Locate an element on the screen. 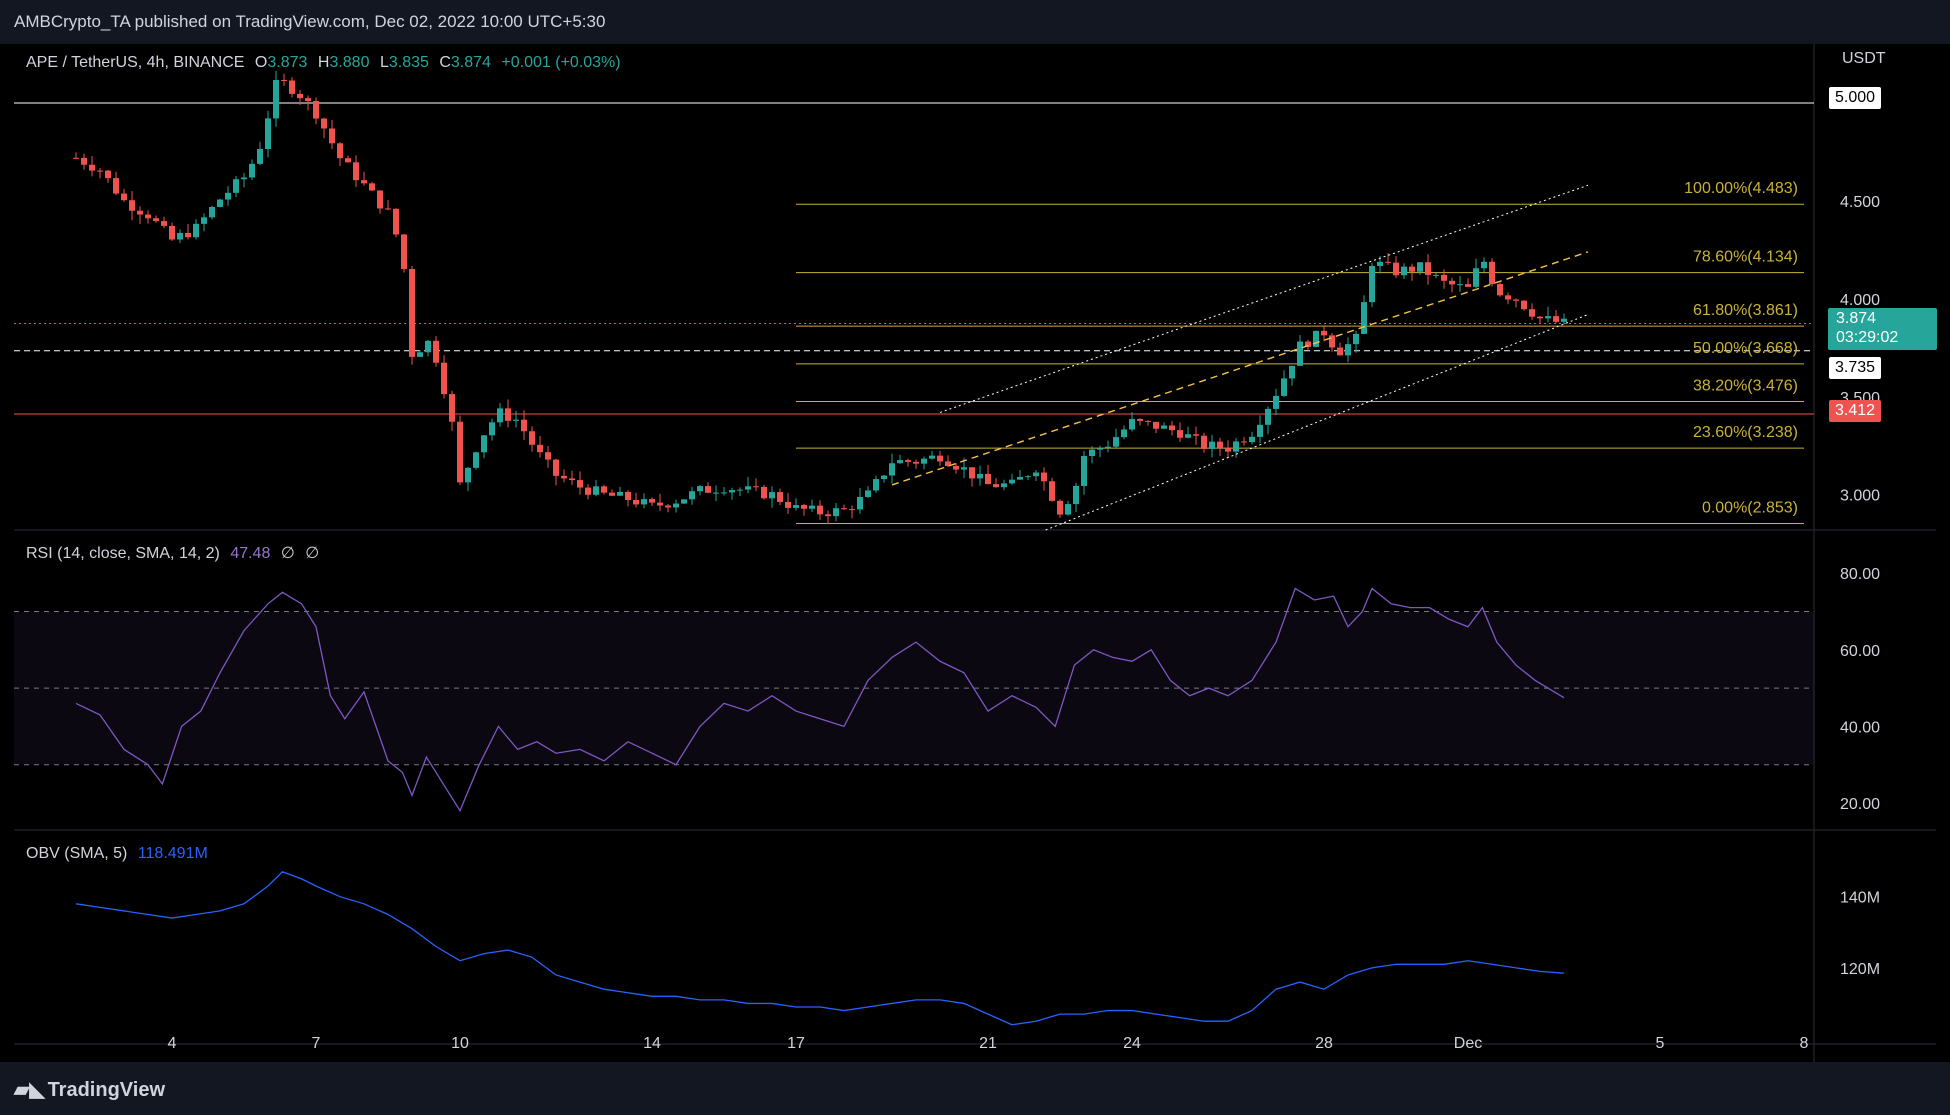 Image resolution: width=1950 pixels, height=1115 pixels. rsi-legend: RSI (14, close, SMA, 14, 2) 47.48 ∅ ∅ is located at coordinates (172, 553).